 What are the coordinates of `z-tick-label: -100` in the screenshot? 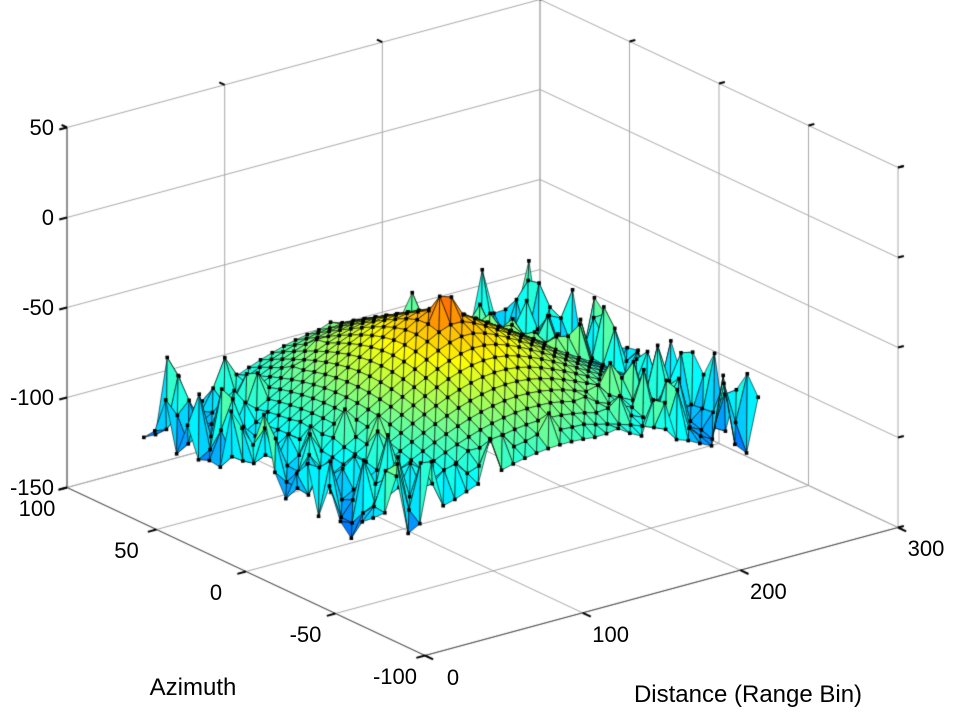 It's located at (31, 397).